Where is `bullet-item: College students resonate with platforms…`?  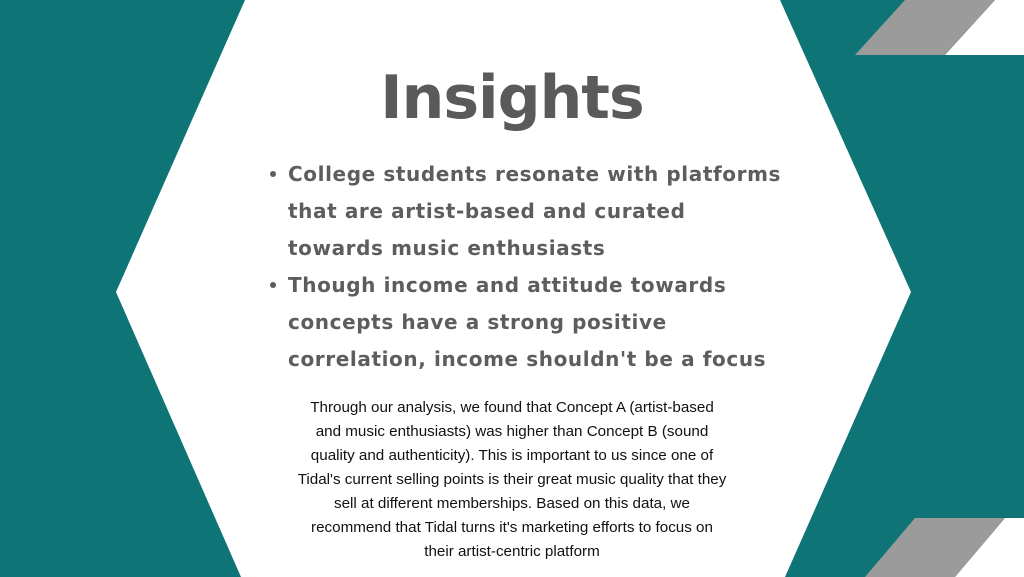 bullet-item: College students resonate with platforms… is located at coordinates (528, 211).